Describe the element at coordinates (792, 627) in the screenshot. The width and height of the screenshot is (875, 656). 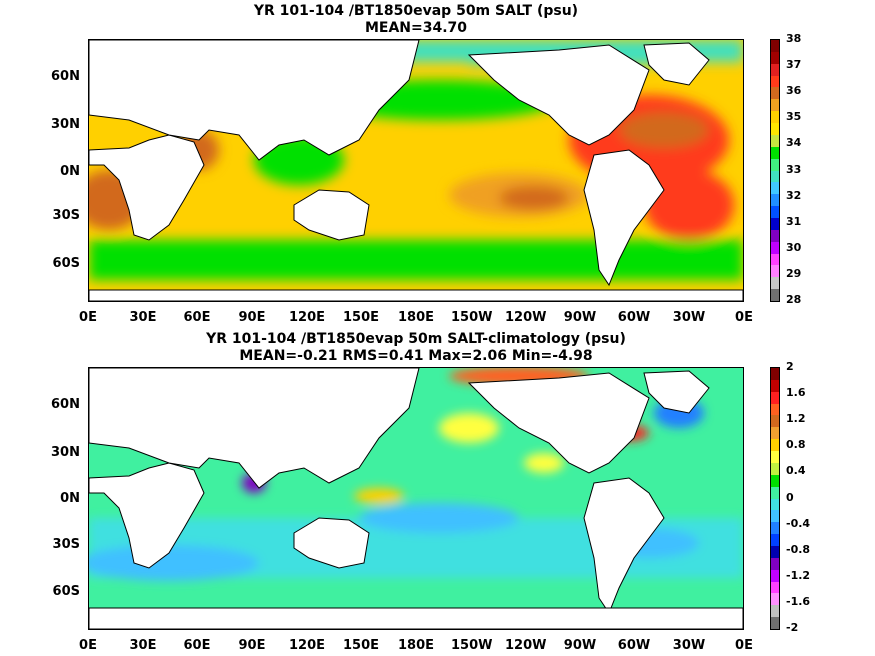
I see `bottom-colorbar-tick-label: -2` at that location.